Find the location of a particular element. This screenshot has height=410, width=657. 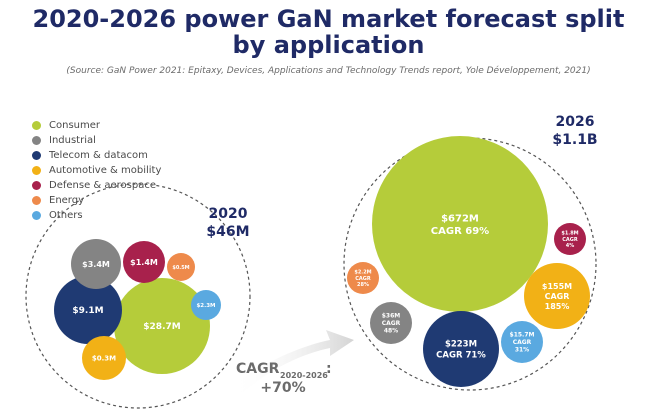

bubble-energy-2020: $0.5M is located at coordinates (181, 267).